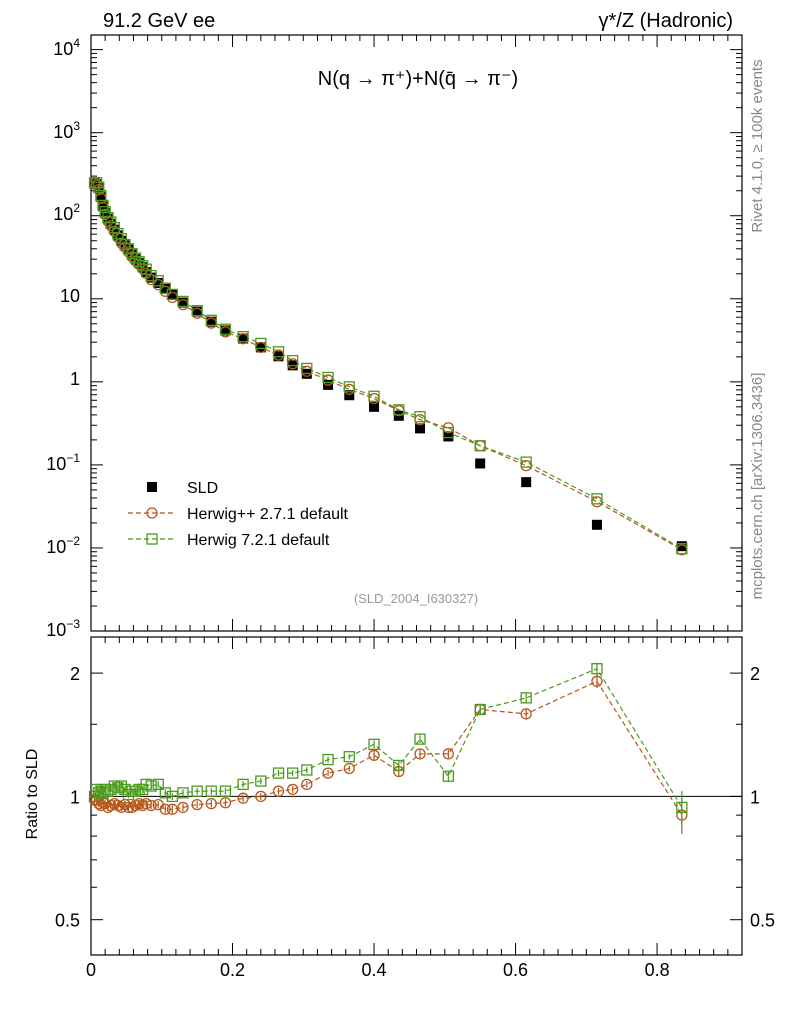  What do you see at coordinates (258, 540) in the screenshot?
I see `legend-label: Herwig 7.2.1 default` at bounding box center [258, 540].